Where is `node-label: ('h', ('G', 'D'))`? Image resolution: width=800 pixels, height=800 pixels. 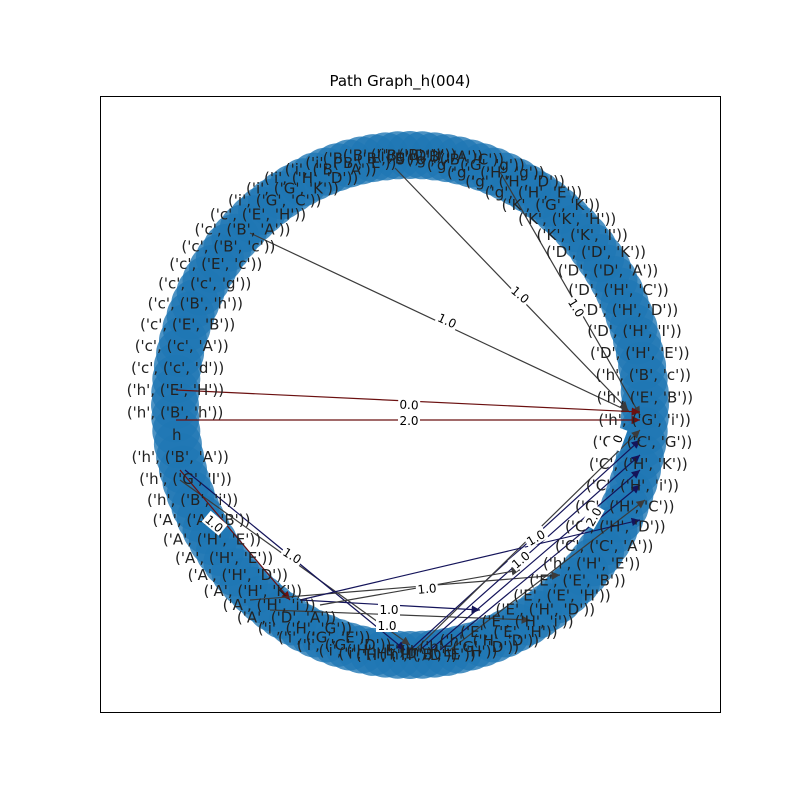
node-label: ('h', ('G', 'D')) is located at coordinates (469, 647).